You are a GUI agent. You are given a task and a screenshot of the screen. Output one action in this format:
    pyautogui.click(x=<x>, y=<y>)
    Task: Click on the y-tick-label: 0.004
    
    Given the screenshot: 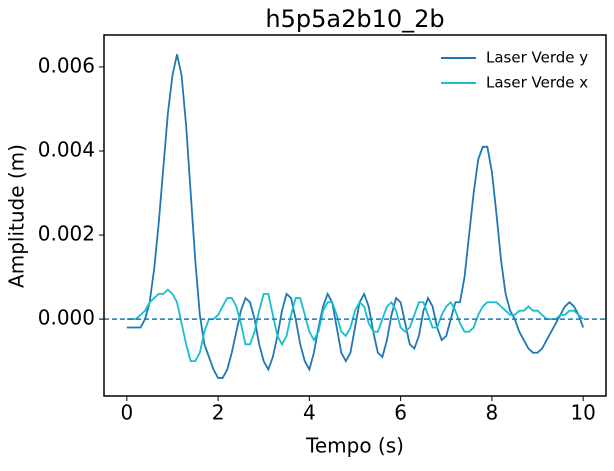 What is the action you would take?
    pyautogui.click(x=66, y=149)
    